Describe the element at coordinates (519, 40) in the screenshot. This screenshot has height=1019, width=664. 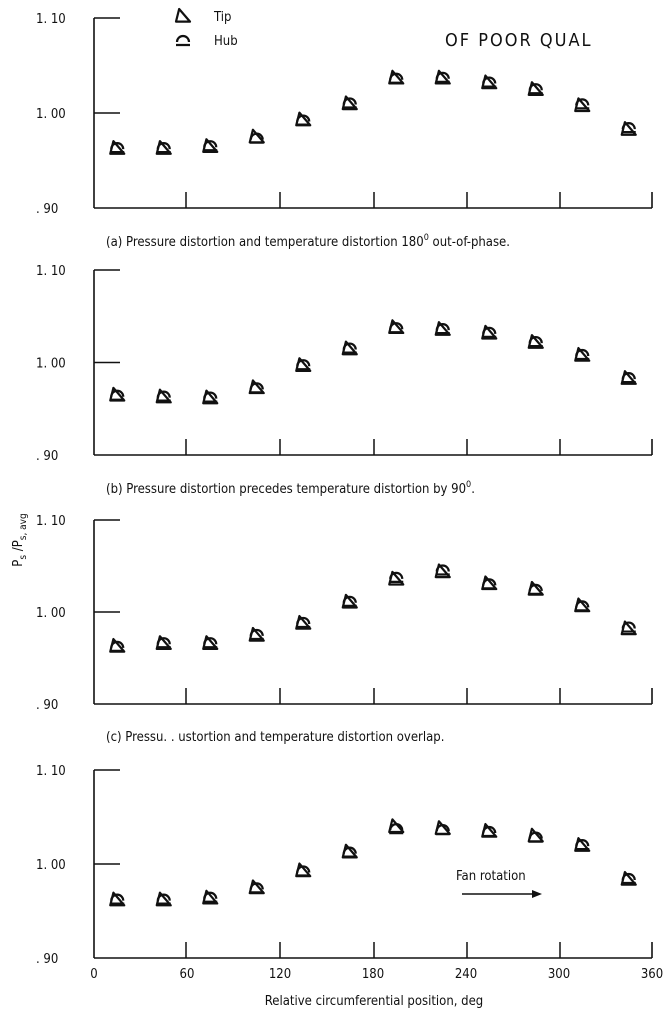
I see `header-stamp: OF POOR QUAL` at that location.